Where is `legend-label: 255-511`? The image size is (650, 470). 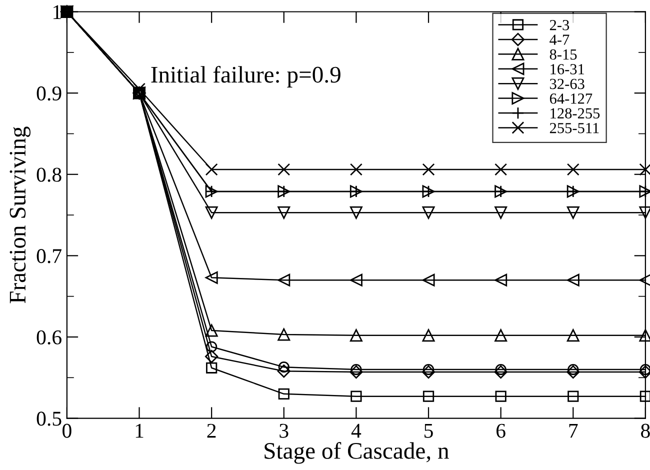 legend-label: 255-511 is located at coordinates (574, 128).